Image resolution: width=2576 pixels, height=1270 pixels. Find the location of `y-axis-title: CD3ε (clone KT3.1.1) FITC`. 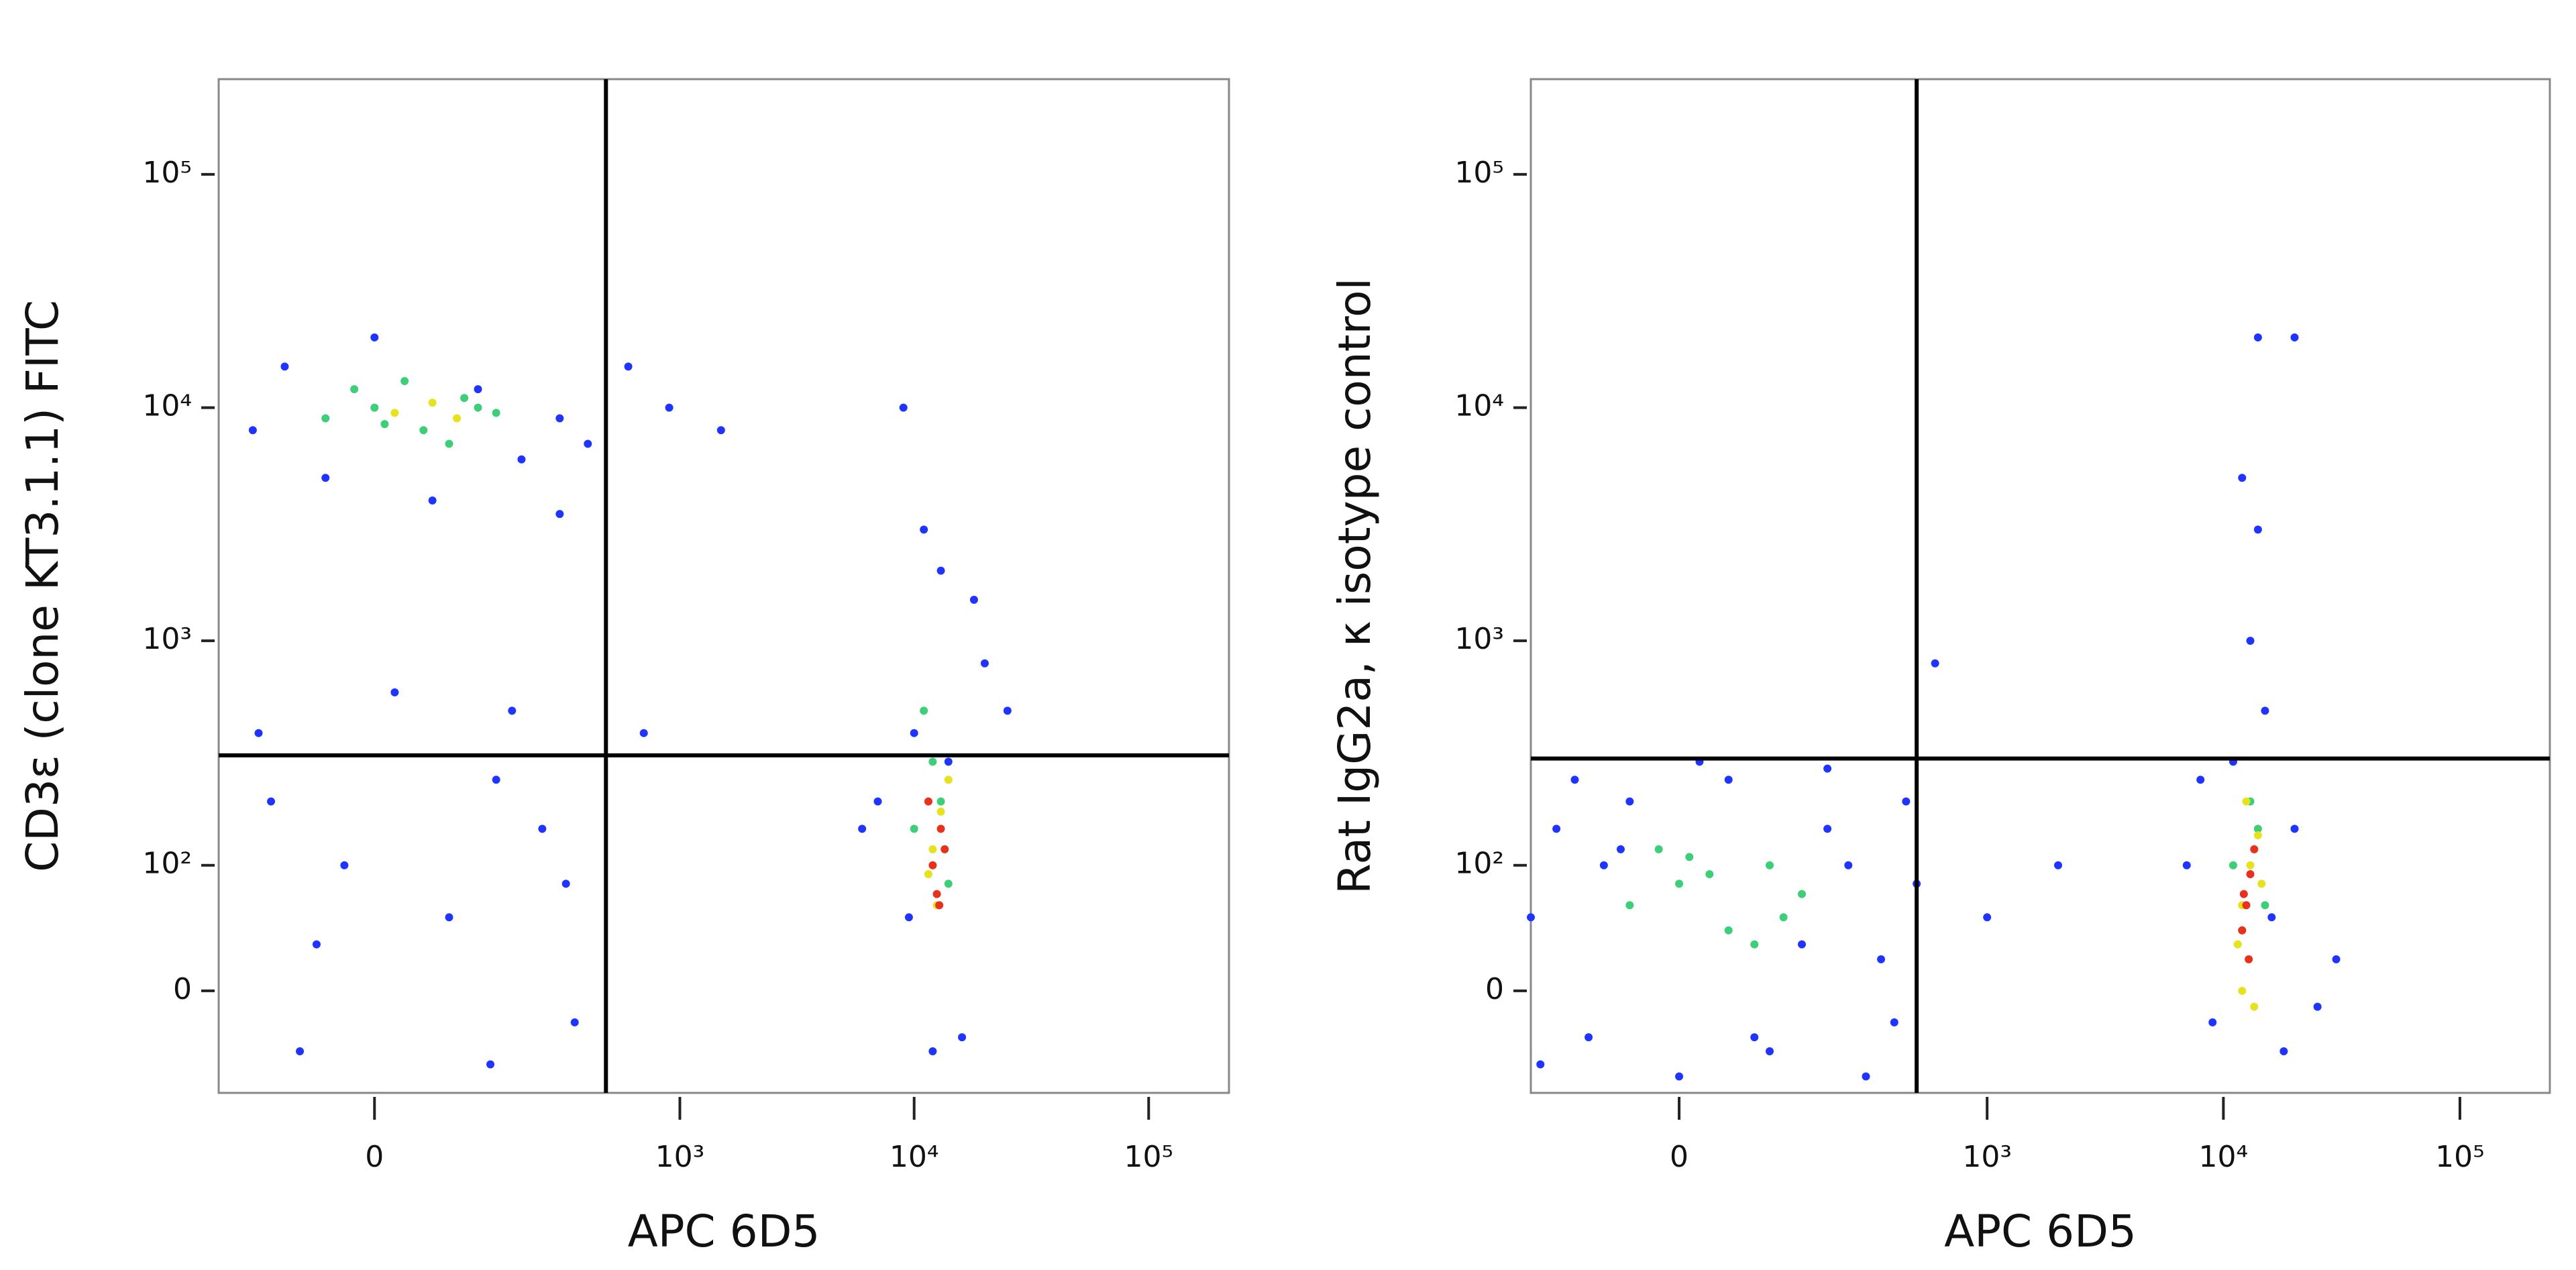

y-axis-title: CD3ε (clone KT3.1.1) FITC is located at coordinates (42, 586).